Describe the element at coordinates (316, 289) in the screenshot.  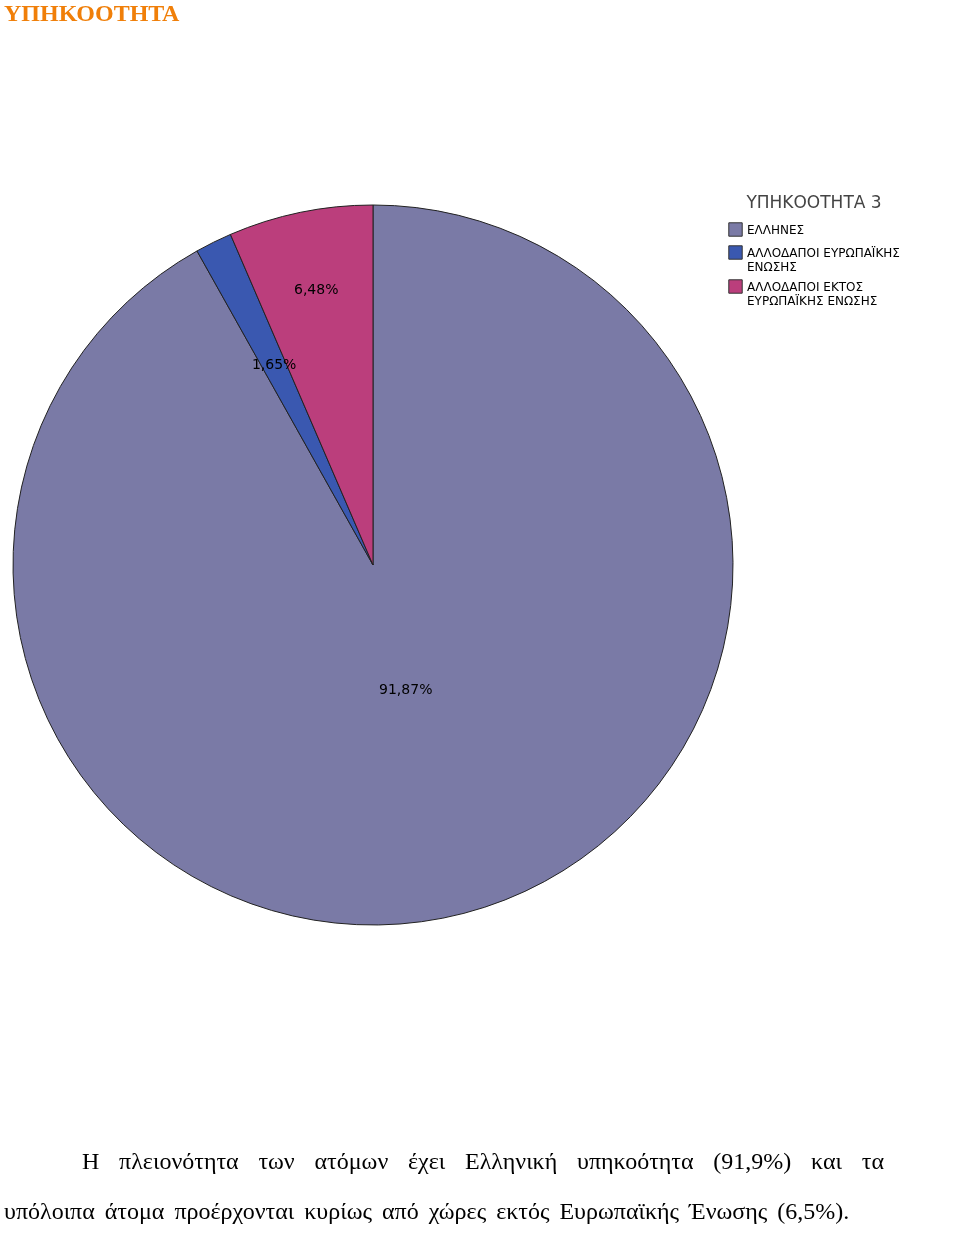
I see `data-label: 6,48%` at that location.